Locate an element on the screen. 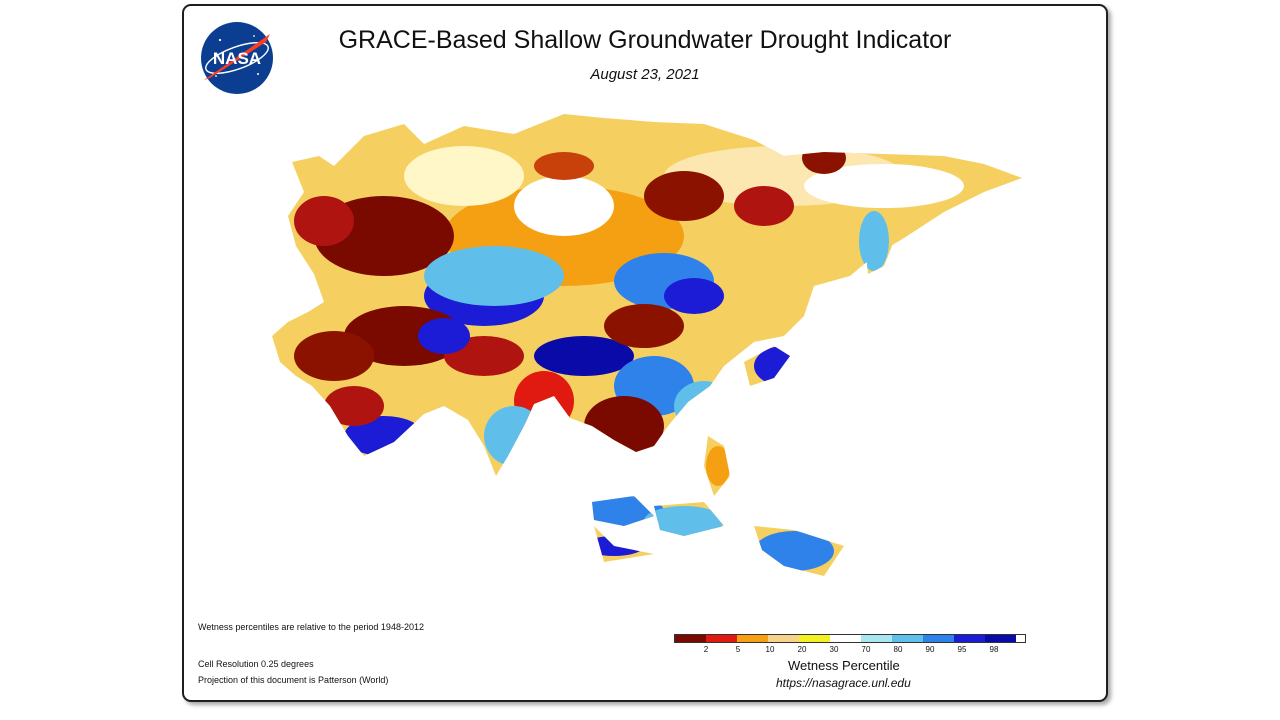 This screenshot has width=1280, height=720. legend-swatches is located at coordinates (850, 638).